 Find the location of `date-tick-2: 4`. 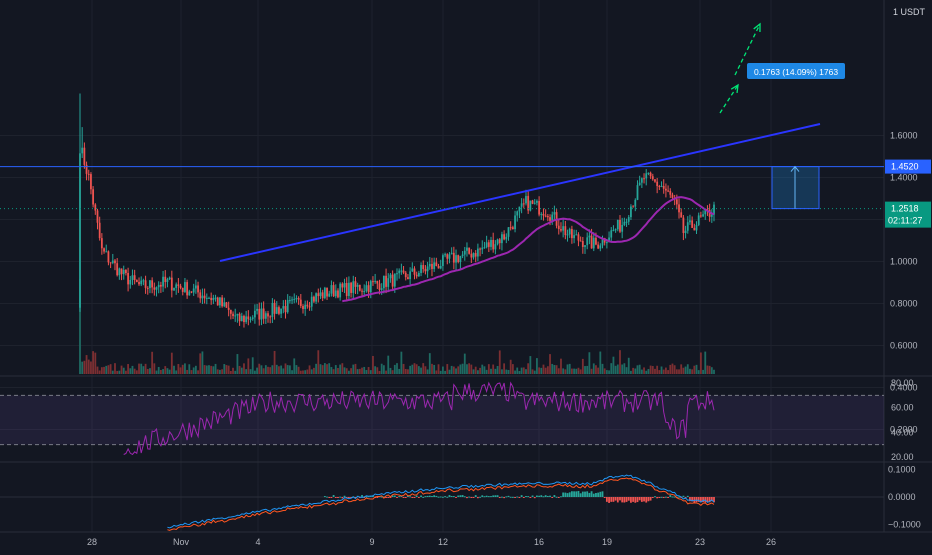

date-tick-2: 4 is located at coordinates (257, 542).